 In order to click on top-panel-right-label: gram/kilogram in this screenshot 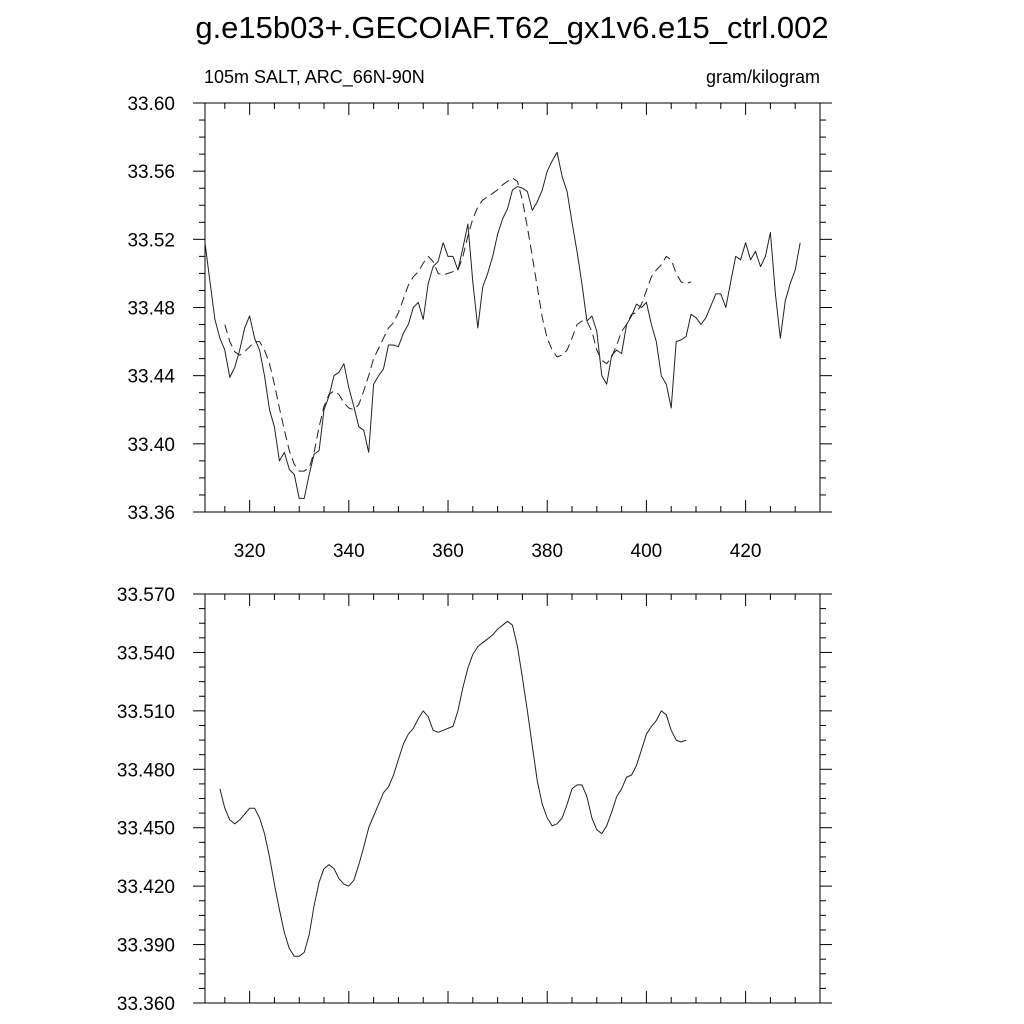, I will do `click(763, 77)`.